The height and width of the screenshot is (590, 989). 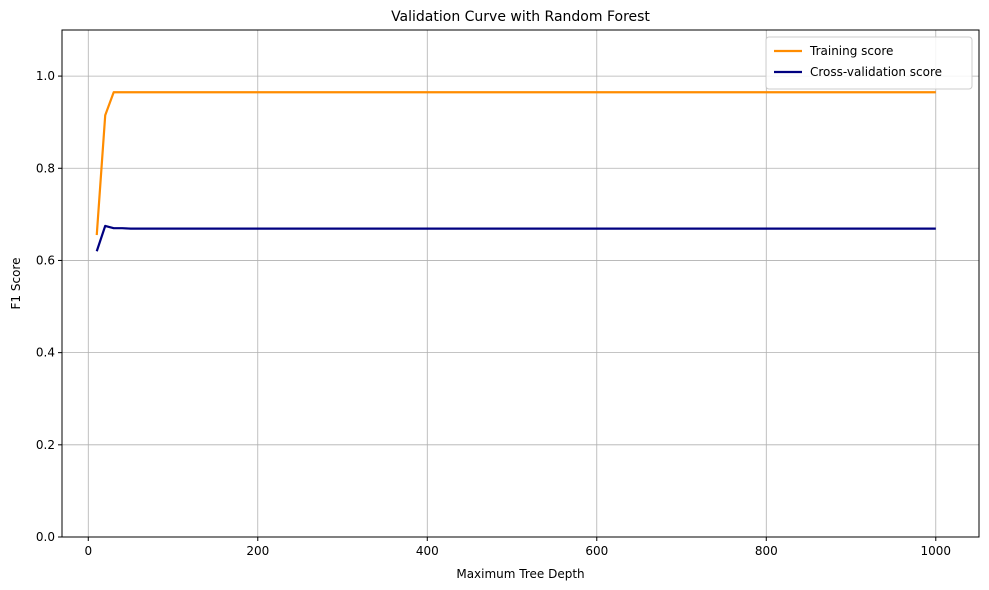 What do you see at coordinates (45, 260) in the screenshot?
I see `y-tick-label: 0.6` at bounding box center [45, 260].